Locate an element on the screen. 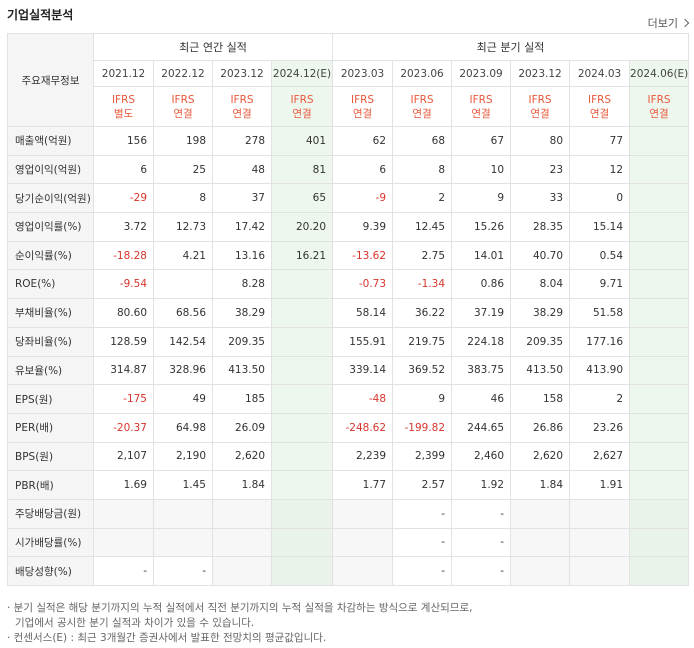 This screenshot has width=694, height=648. table-cell: 8.28 is located at coordinates (242, 284).